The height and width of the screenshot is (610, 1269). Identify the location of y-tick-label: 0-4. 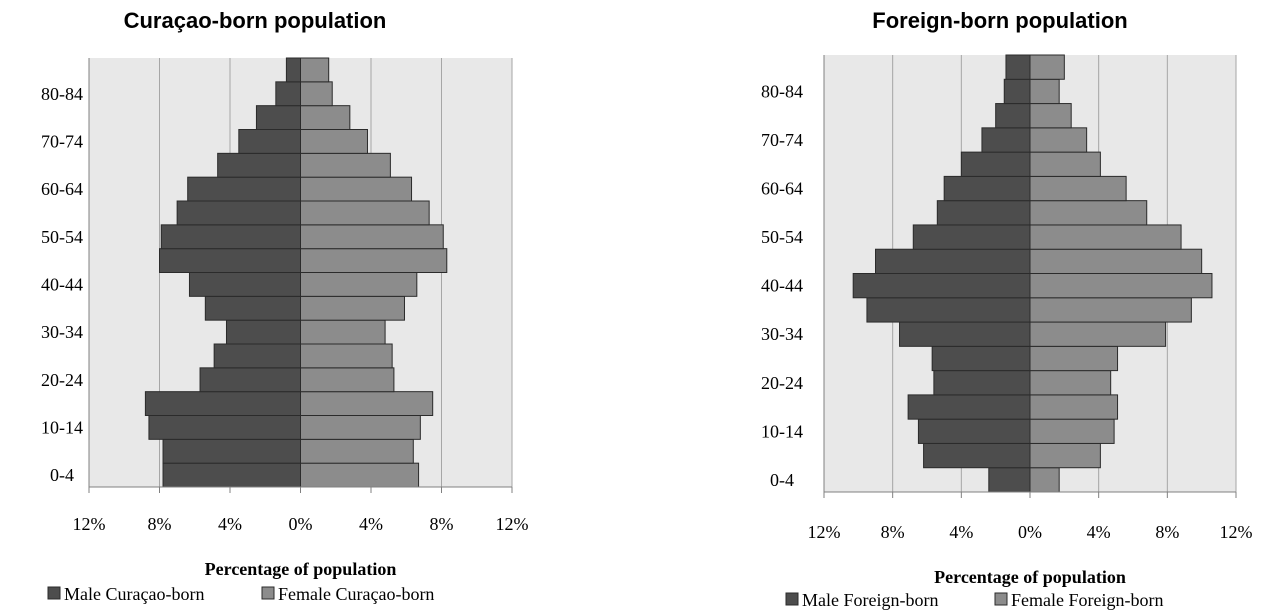
(62, 475).